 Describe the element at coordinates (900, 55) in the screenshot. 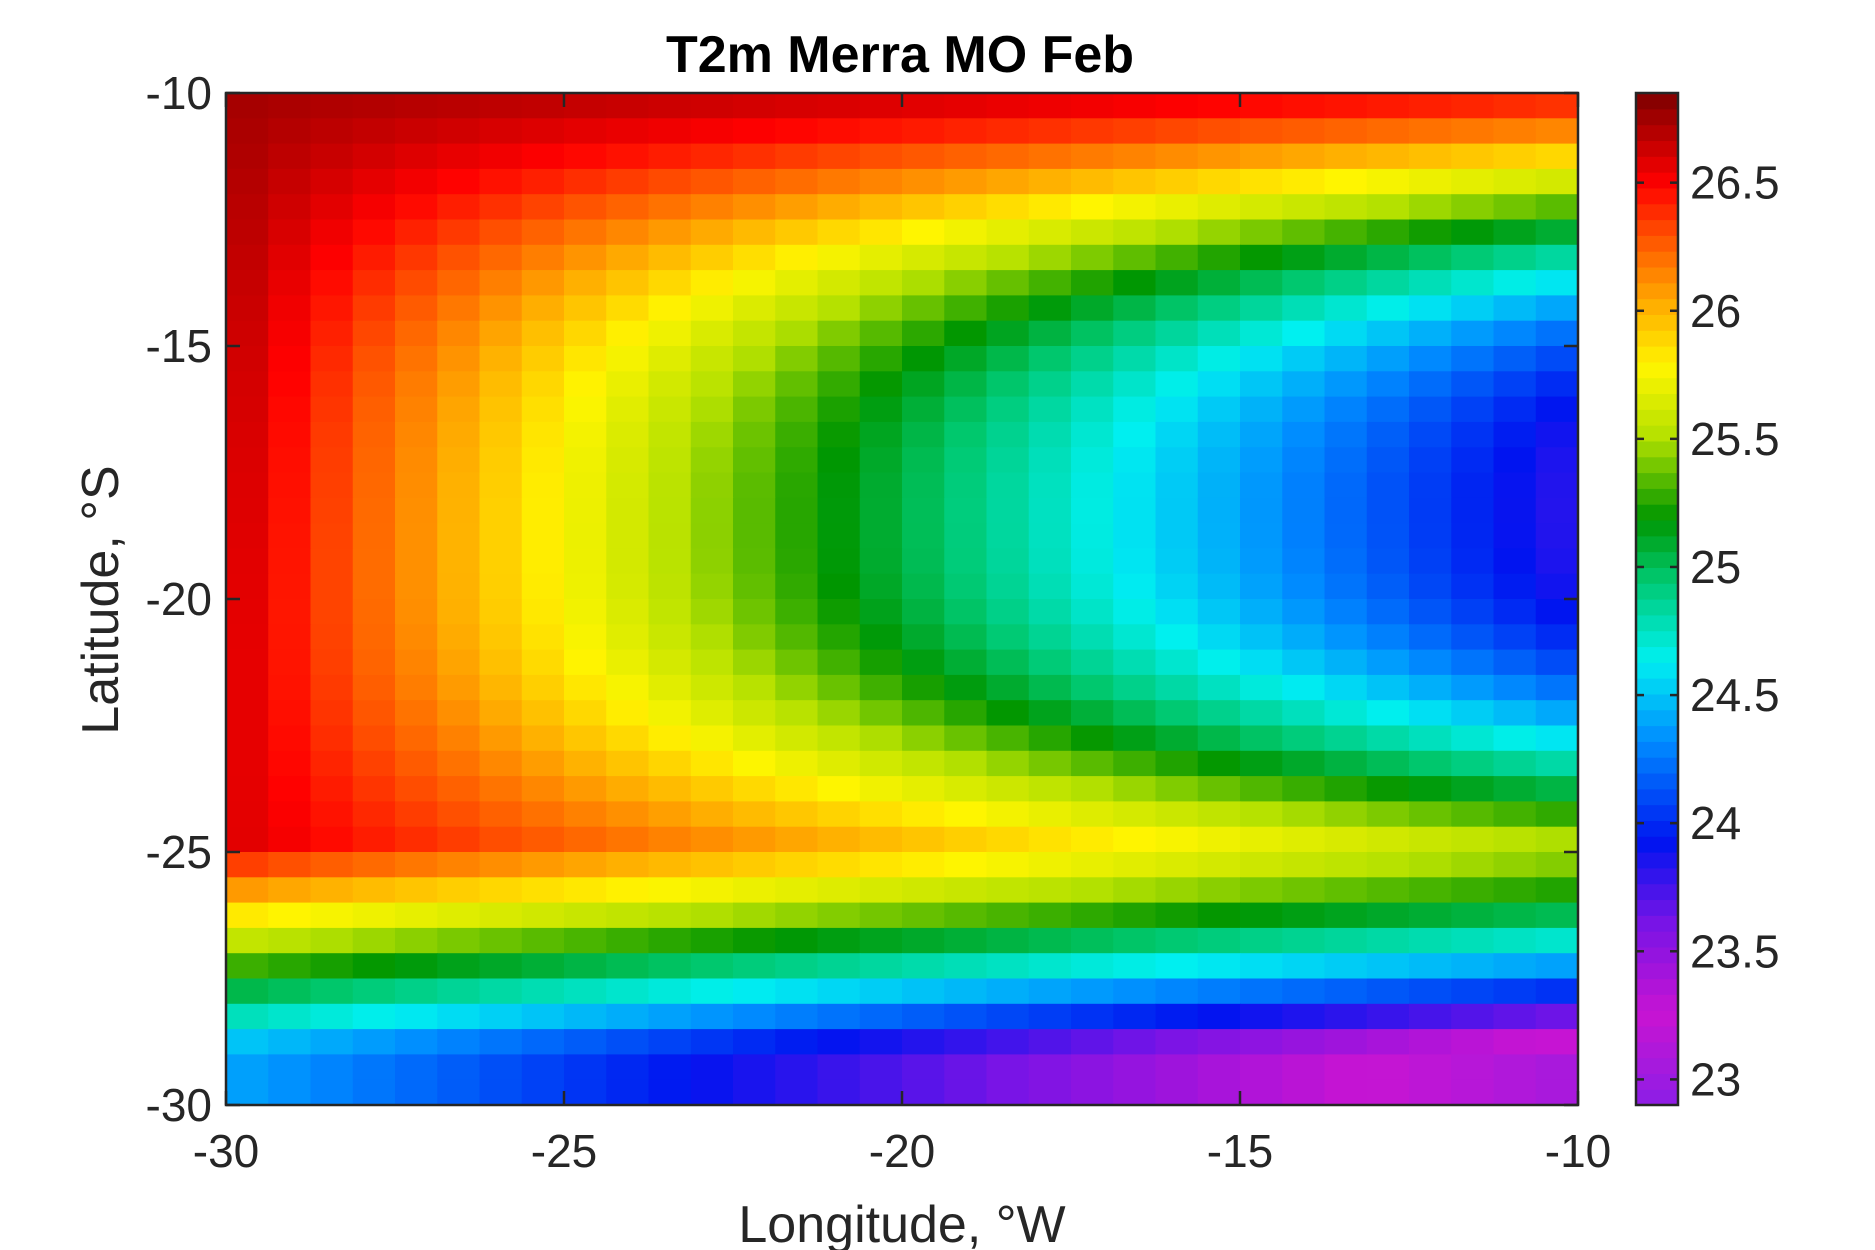

I see `chart-title: T2m Merra MO Feb` at that location.